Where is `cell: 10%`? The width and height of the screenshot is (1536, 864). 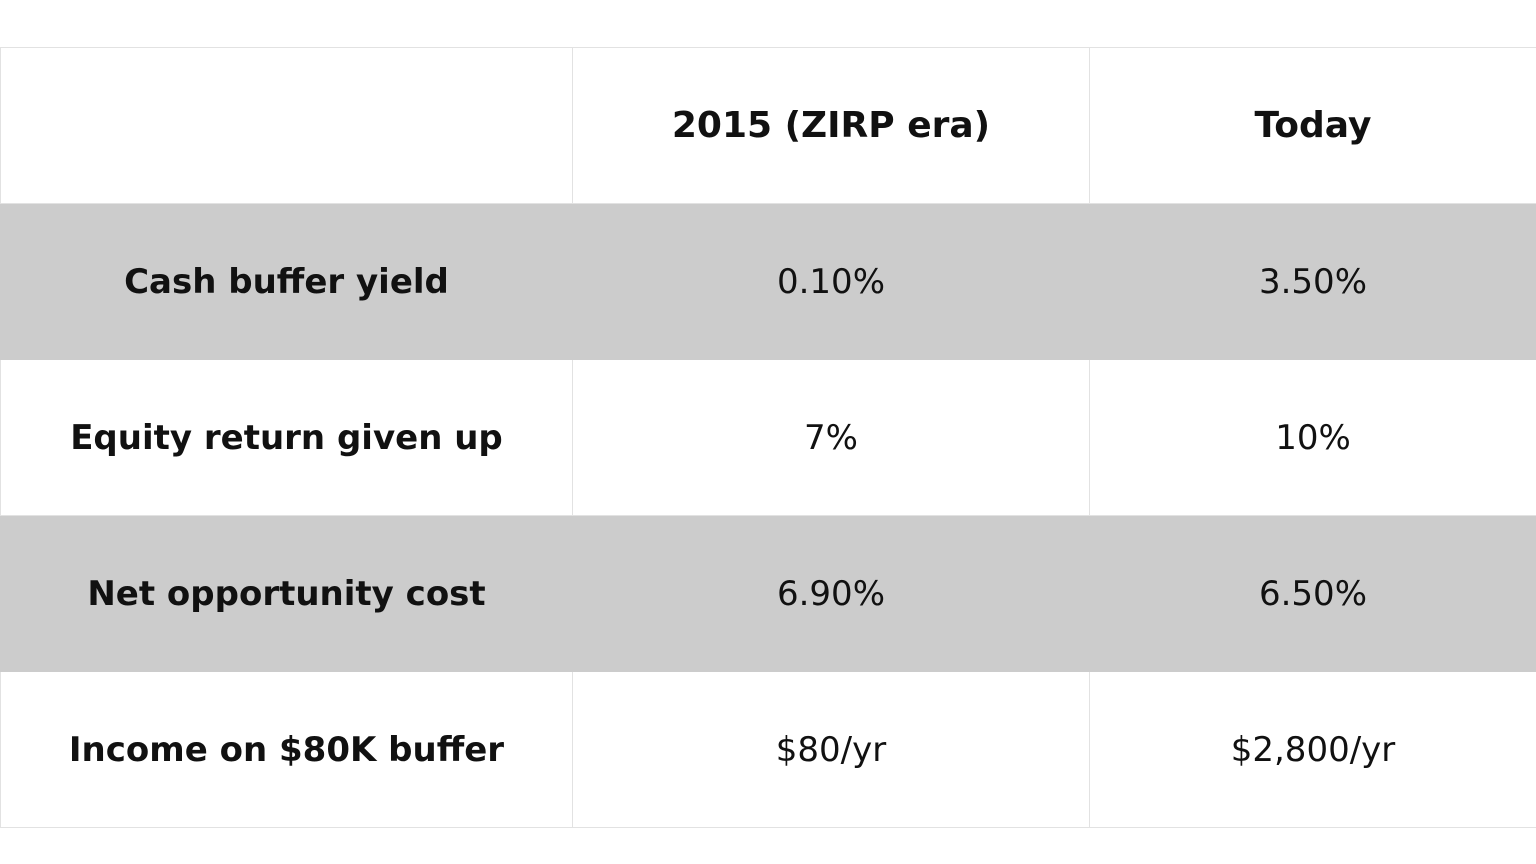
cell: 10% is located at coordinates (1312, 437).